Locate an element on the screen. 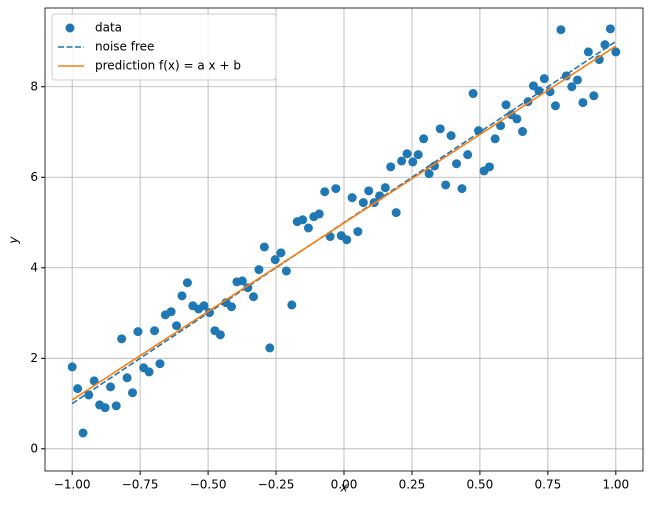  legend-box is located at coordinates (164, 47).